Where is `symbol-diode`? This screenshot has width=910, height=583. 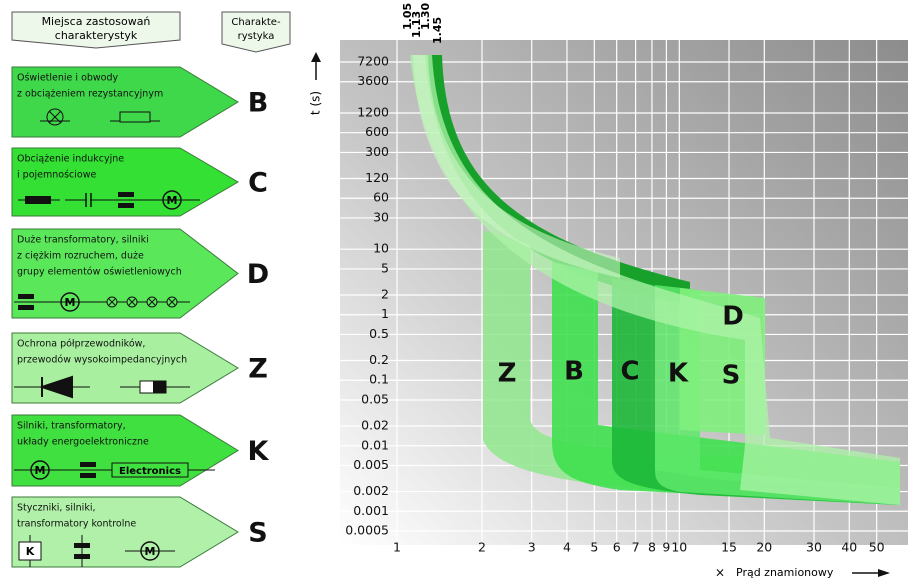
symbol-diode is located at coordinates (55, 387).